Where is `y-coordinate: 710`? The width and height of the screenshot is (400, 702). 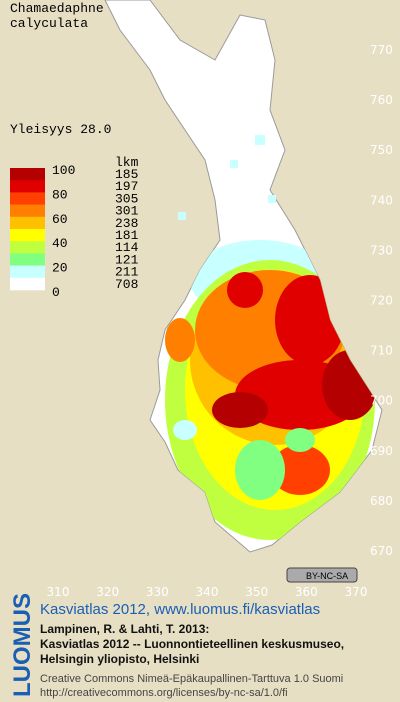
y-coordinate: 710 is located at coordinates (381, 351).